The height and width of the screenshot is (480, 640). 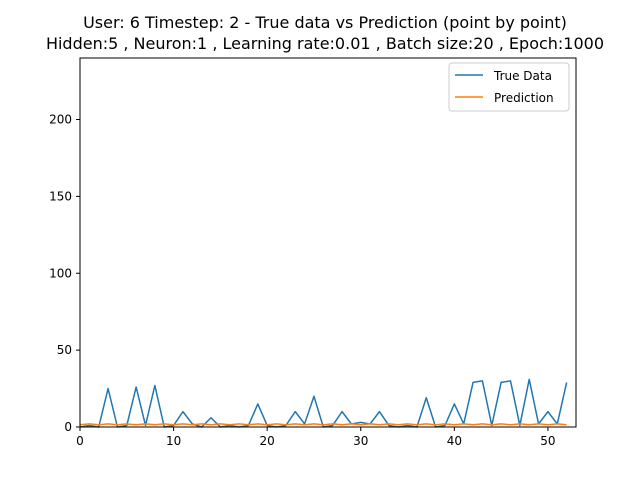 What do you see at coordinates (323, 424) in the screenshot?
I see `series-line-prediction` at bounding box center [323, 424].